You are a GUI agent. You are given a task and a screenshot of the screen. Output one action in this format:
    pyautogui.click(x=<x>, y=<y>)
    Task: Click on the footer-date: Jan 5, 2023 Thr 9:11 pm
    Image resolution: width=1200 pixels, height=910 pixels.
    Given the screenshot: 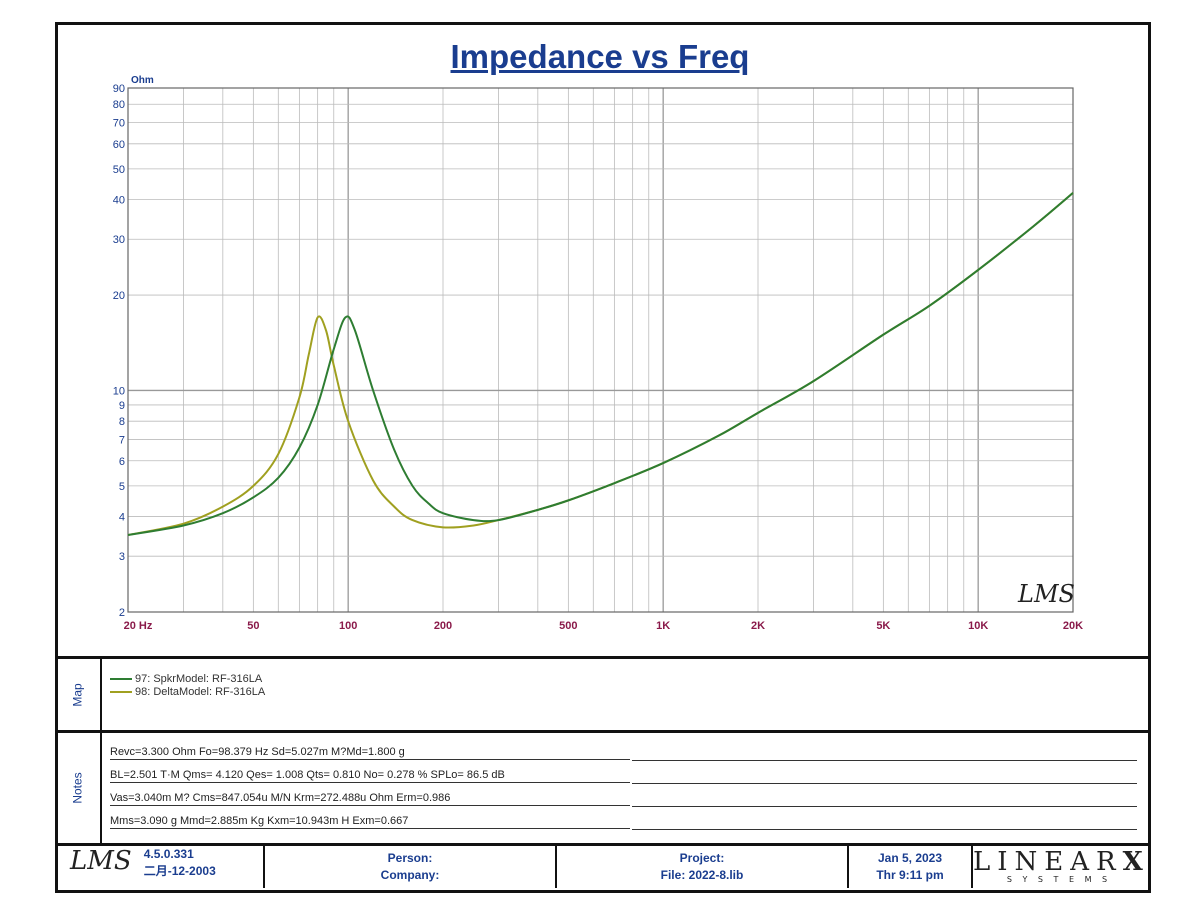 What is the action you would take?
    pyautogui.click(x=911, y=867)
    